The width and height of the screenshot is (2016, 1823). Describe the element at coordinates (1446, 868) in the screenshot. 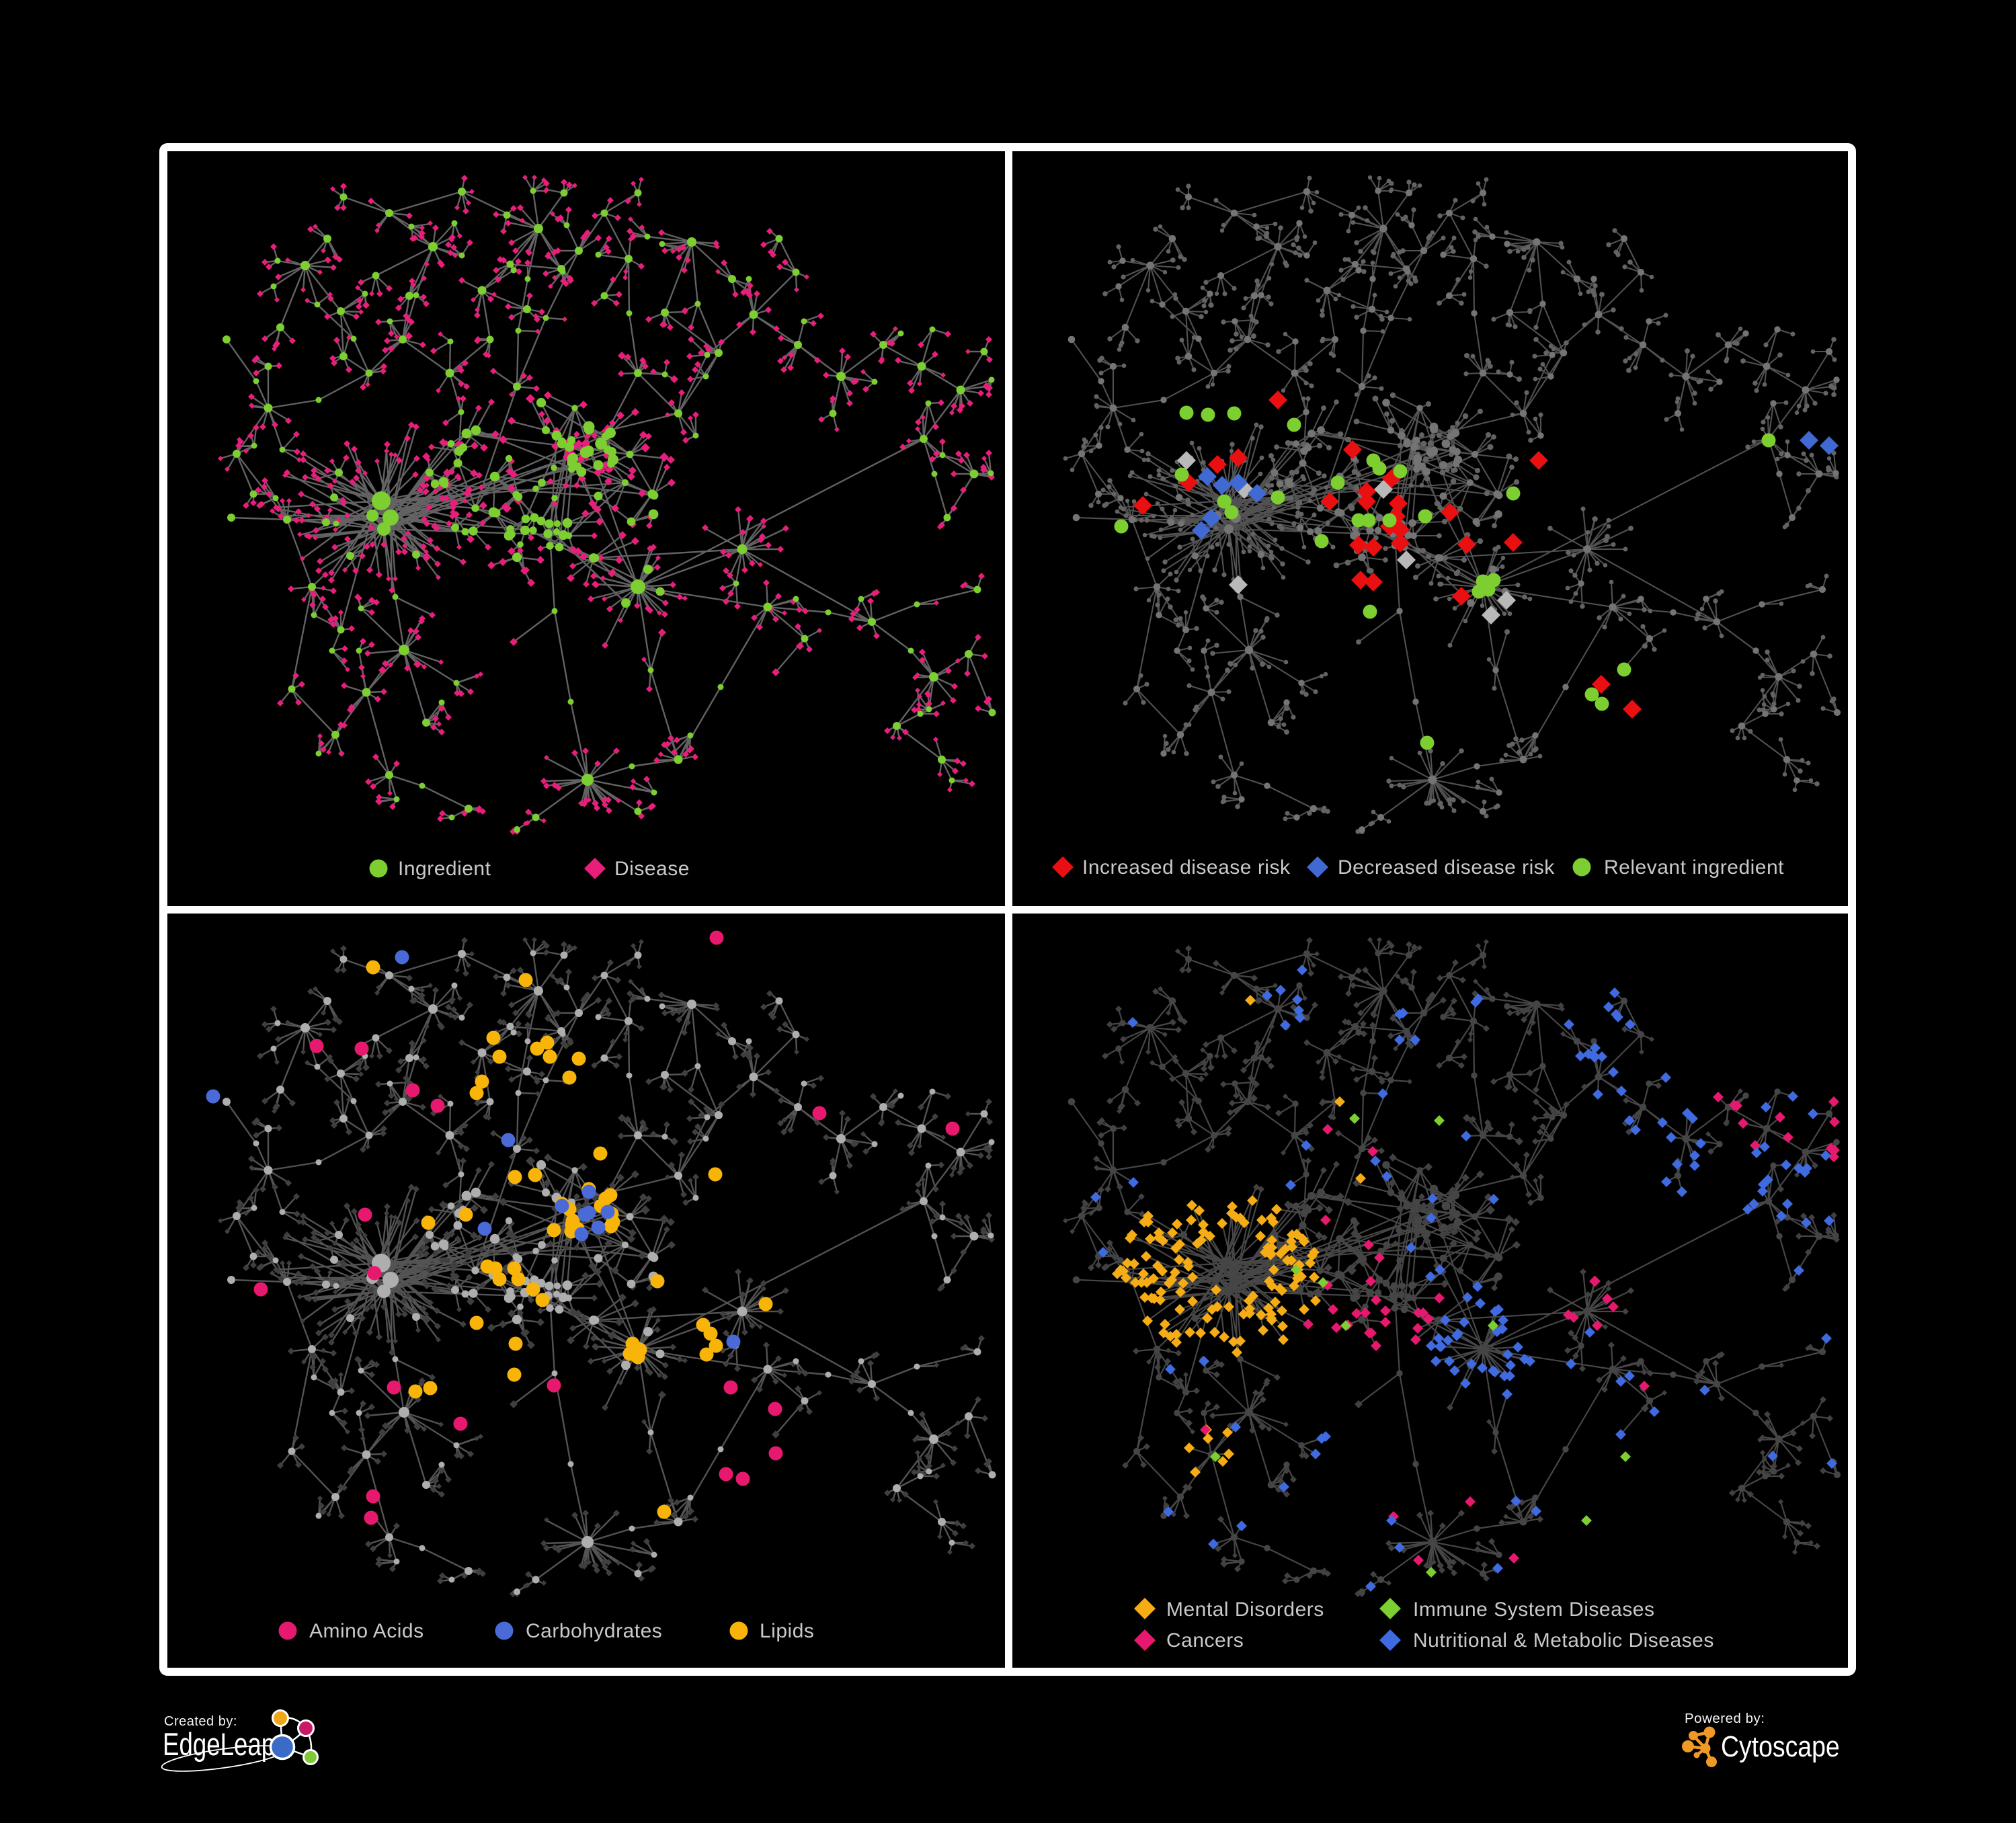

I see `svg-text: Decreased disease risk` at that location.